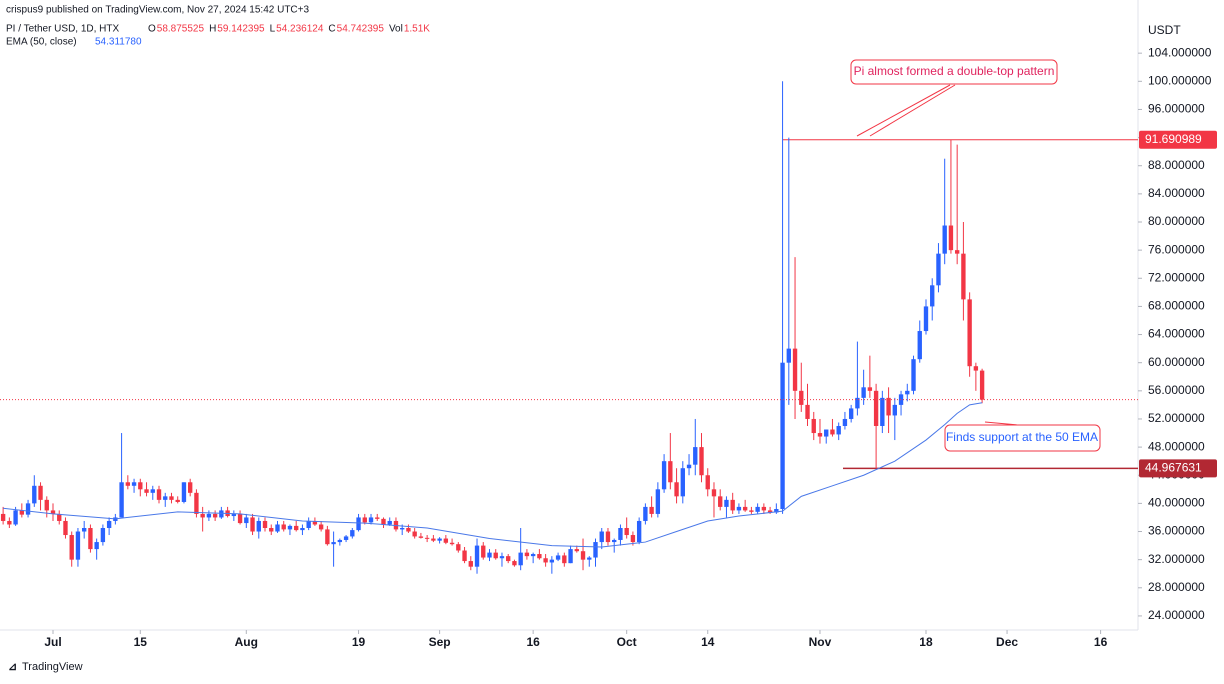 The height and width of the screenshot is (684, 1224). Describe the element at coordinates (417, 29) in the screenshot. I see `quote-value: 1.51K` at that location.